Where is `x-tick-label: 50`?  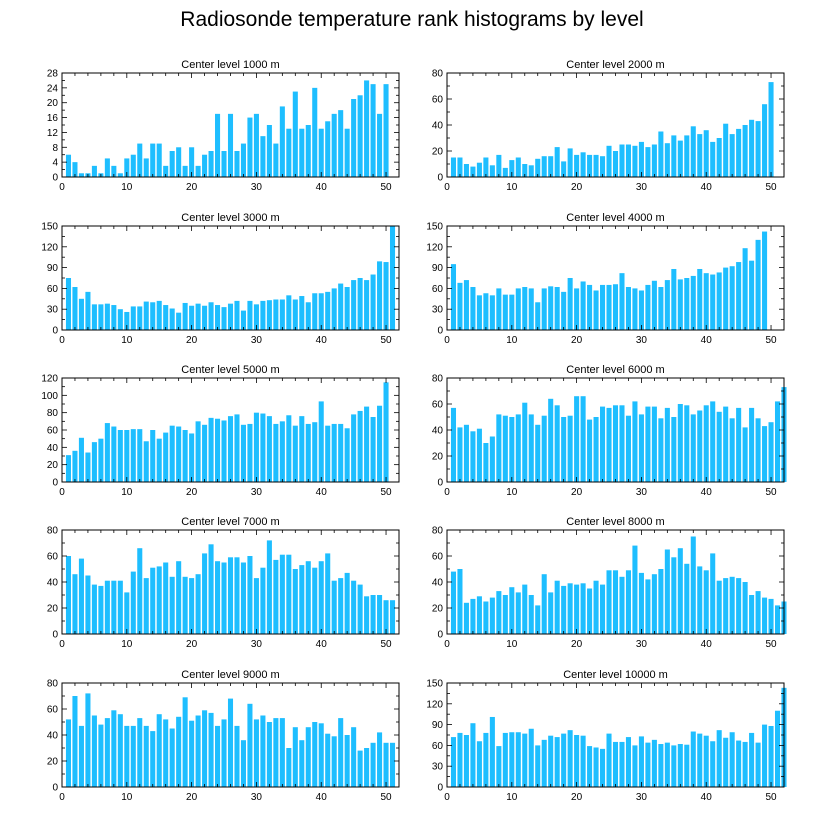
x-tick-label: 50 is located at coordinates (386, 797).